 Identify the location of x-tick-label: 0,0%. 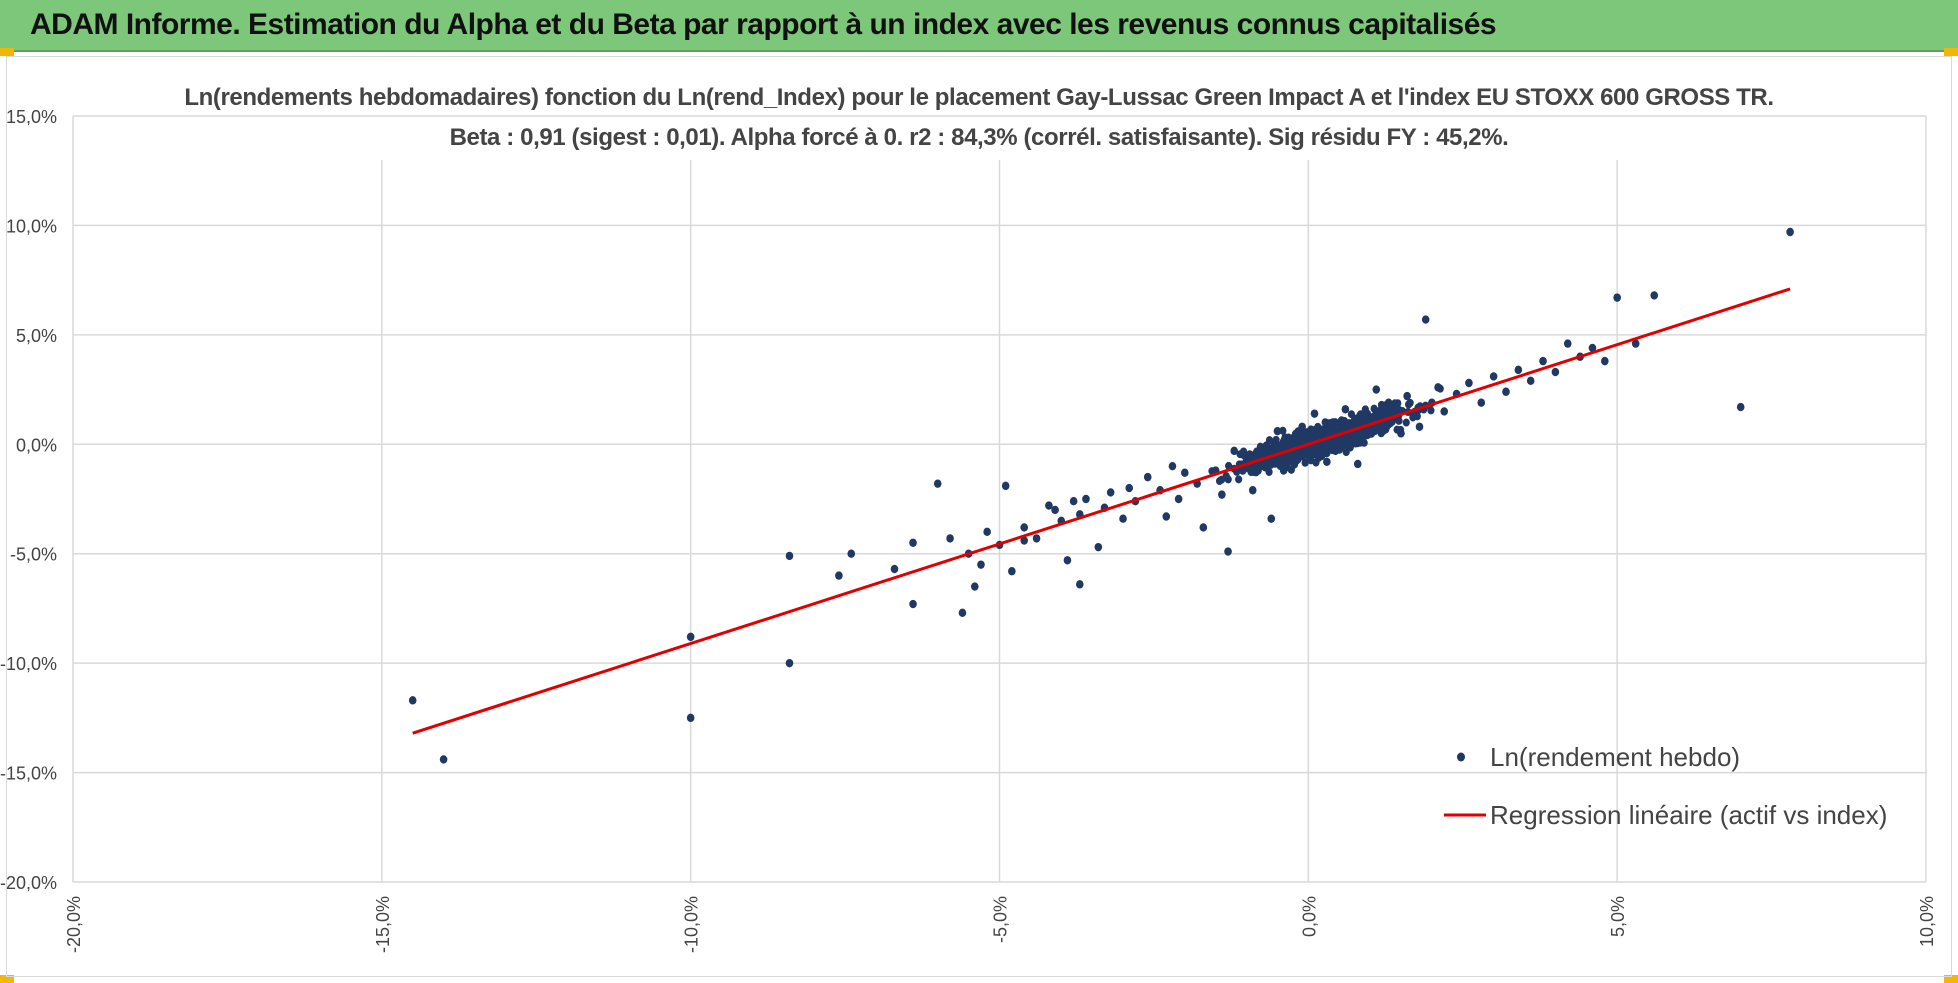
(1309, 916).